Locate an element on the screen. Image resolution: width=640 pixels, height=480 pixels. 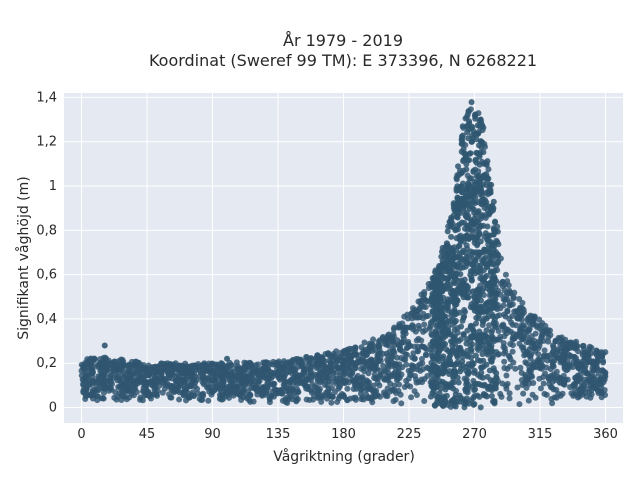
y-tick-label: 0,2 is located at coordinates (46, 363).